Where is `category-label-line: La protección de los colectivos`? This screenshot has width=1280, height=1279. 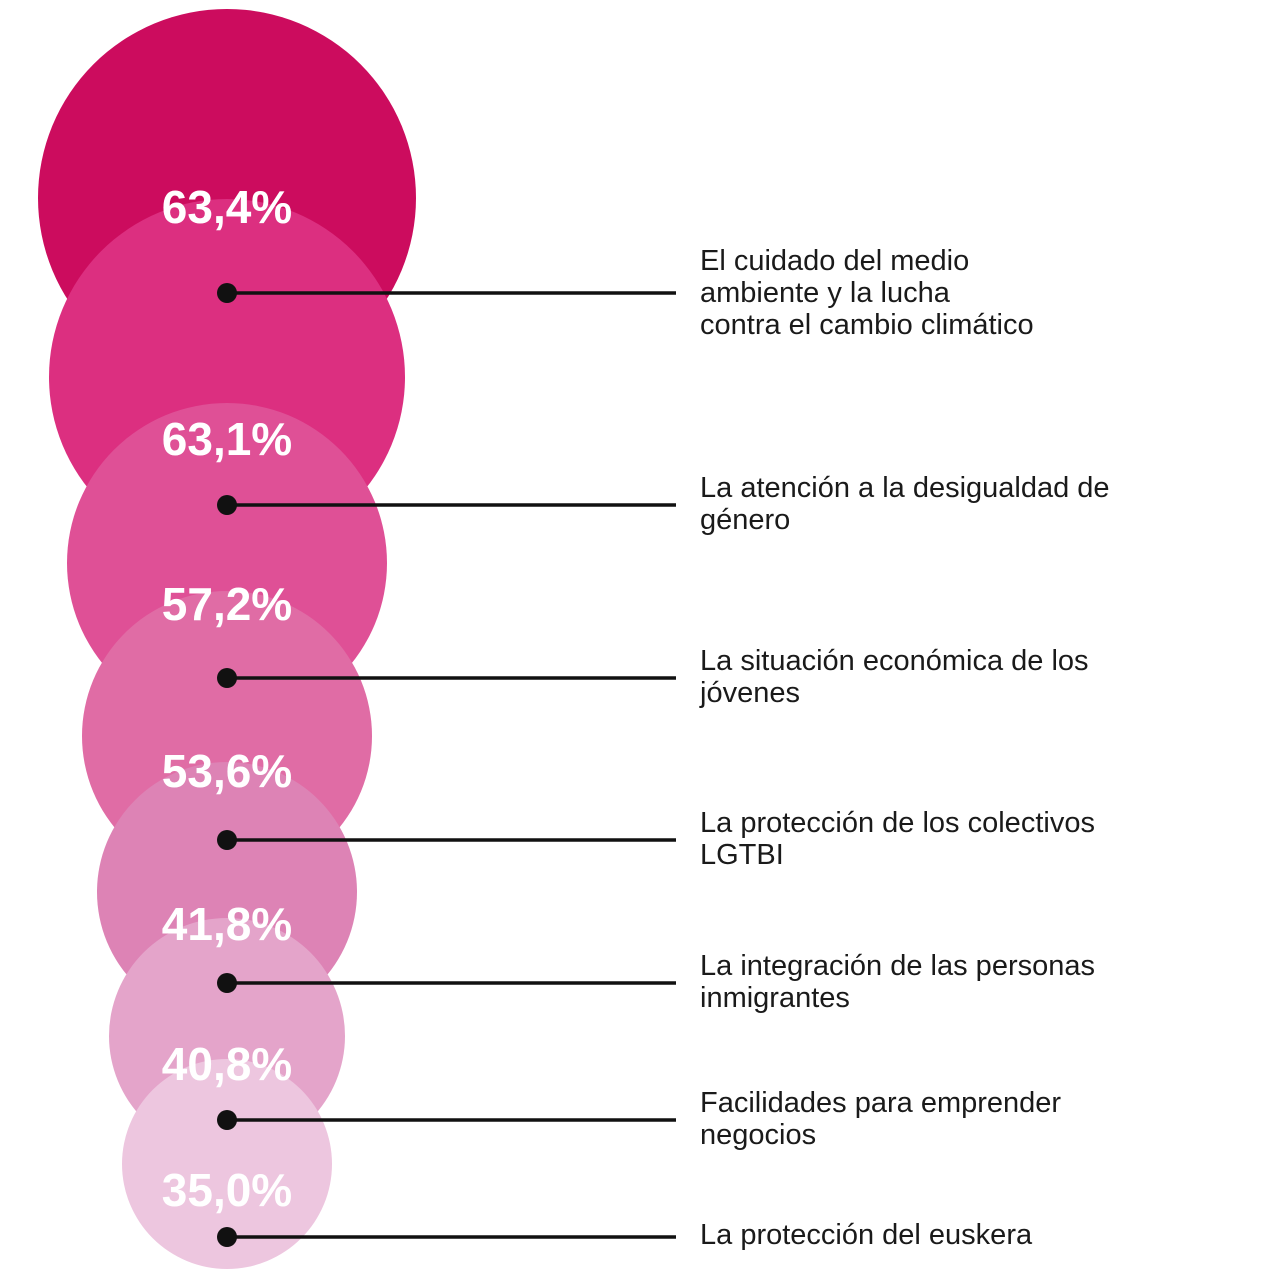 category-label-line: La protección de los colectivos is located at coordinates (897, 823).